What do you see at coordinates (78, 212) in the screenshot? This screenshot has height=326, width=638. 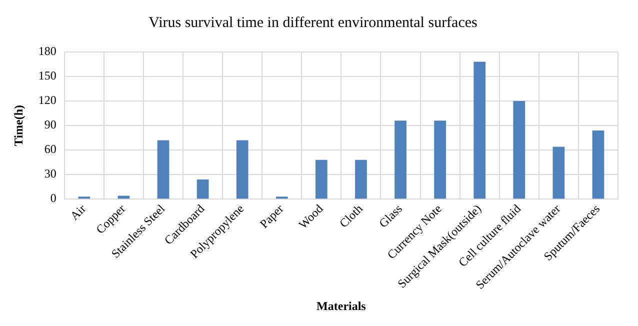 I see `x-tick-label: Air` at bounding box center [78, 212].